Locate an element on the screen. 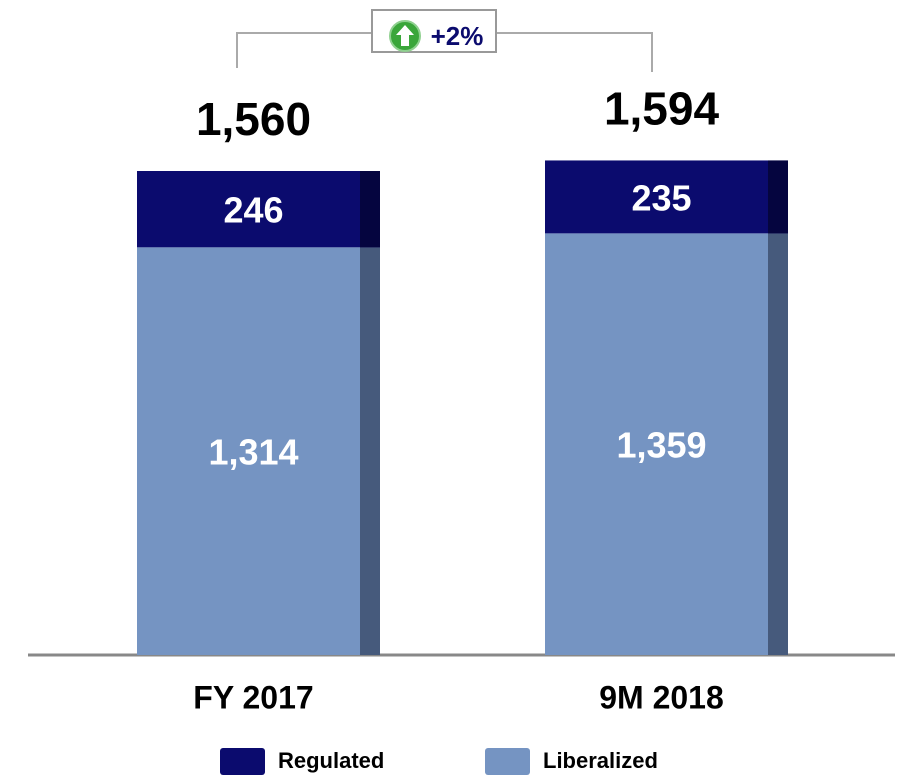 The width and height of the screenshot is (904, 777). annotation: +2% is located at coordinates (457, 36).